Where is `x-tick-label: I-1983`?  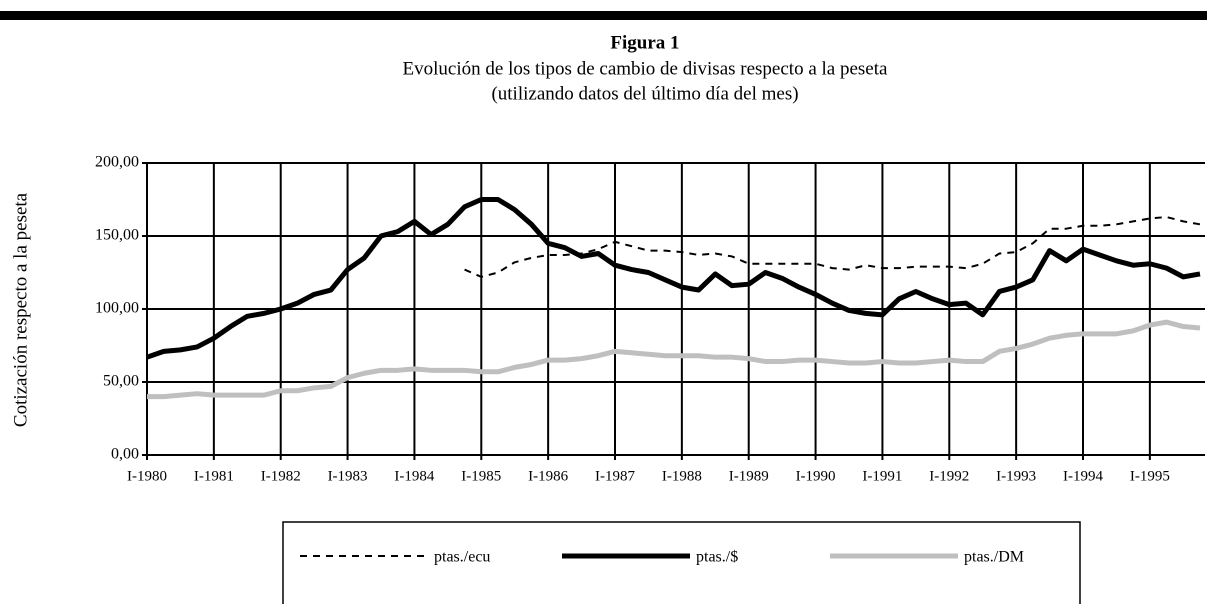 x-tick-label: I-1983 is located at coordinates (348, 476).